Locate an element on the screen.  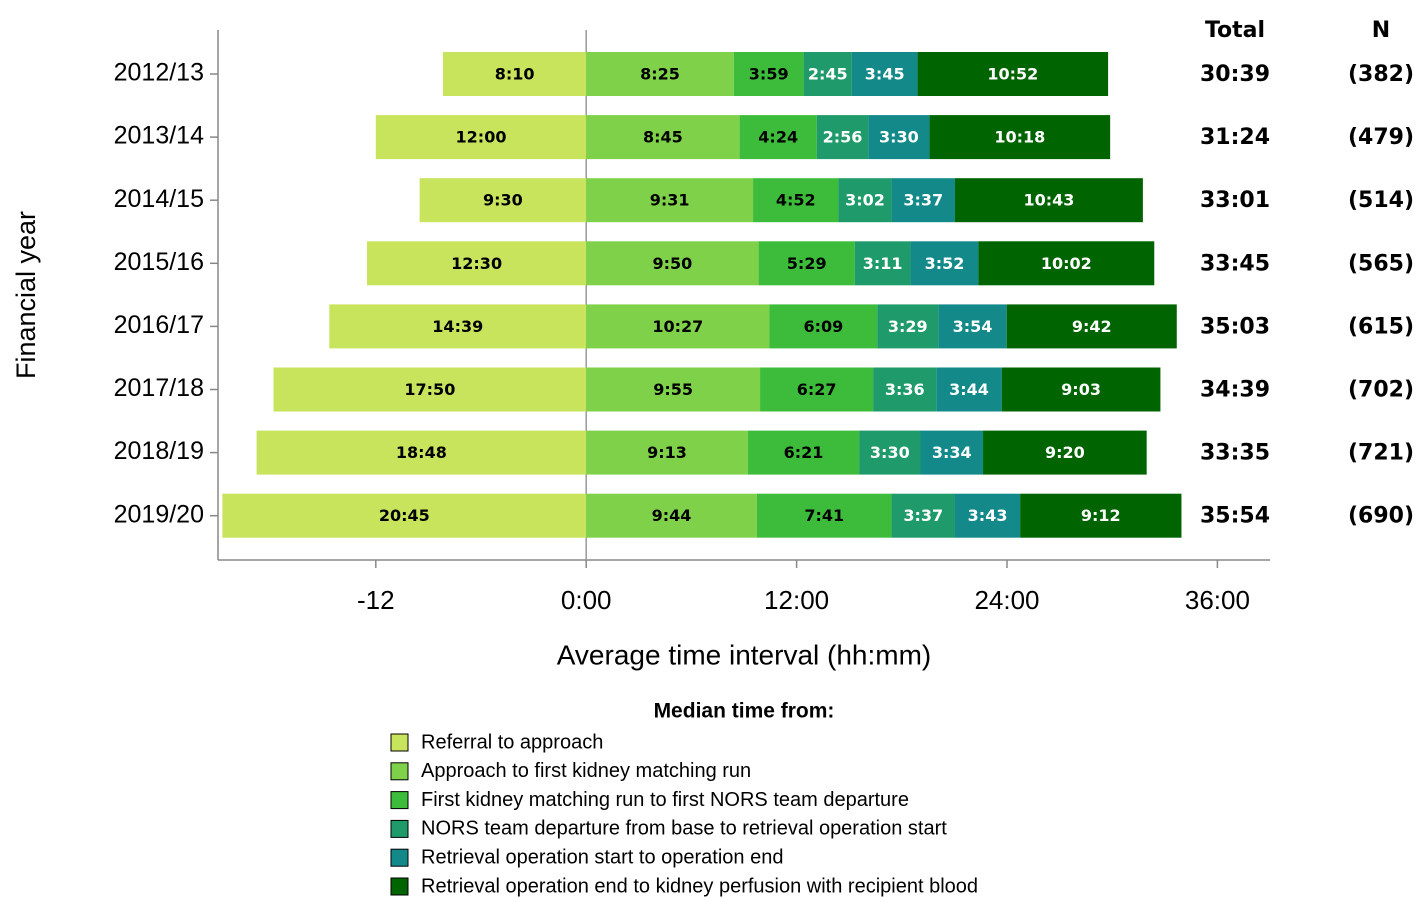
n-label: (514) is located at coordinates (1381, 200).